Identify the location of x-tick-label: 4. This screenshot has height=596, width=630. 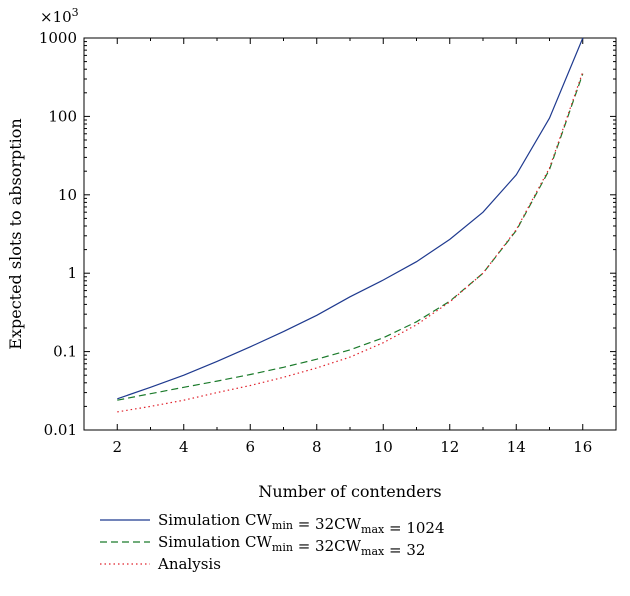
(184, 447).